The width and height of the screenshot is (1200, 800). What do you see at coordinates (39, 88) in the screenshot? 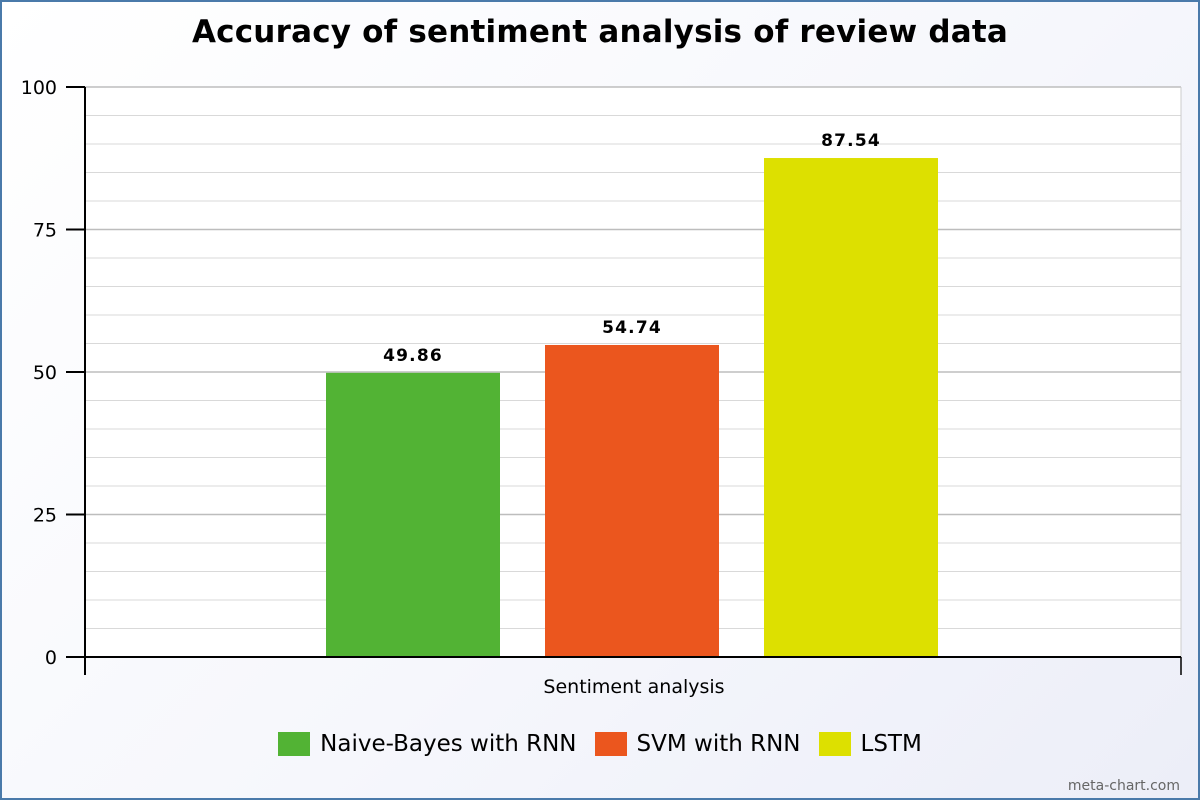
I see `y-tick-label: 100` at bounding box center [39, 88].